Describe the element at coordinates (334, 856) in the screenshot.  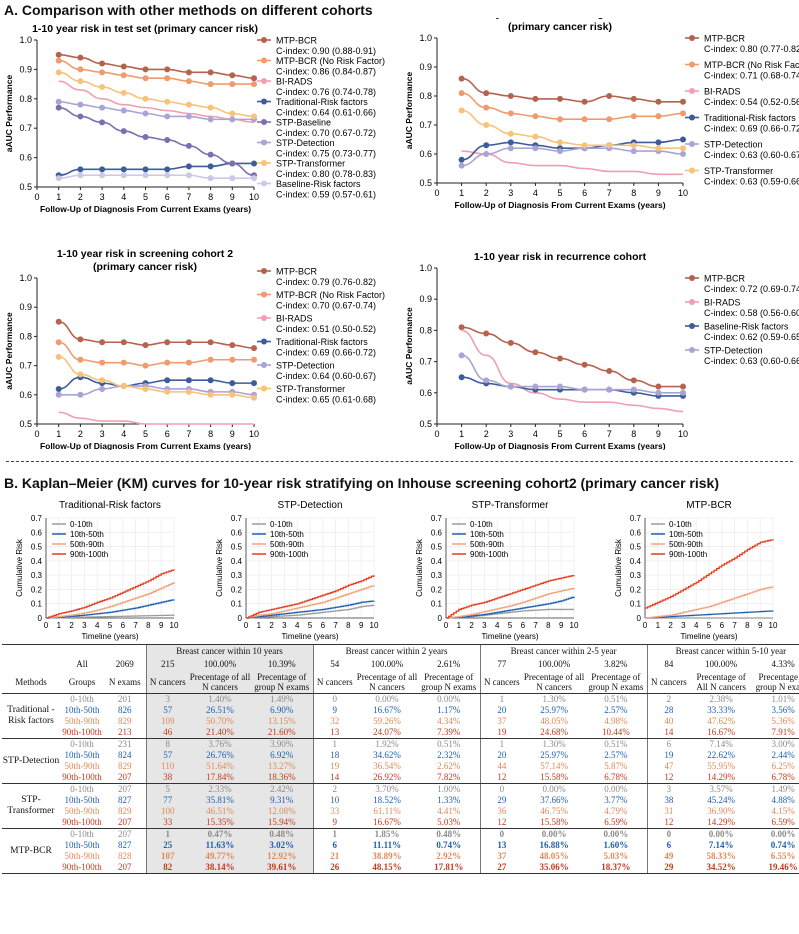
I see `table-cell: 21` at that location.